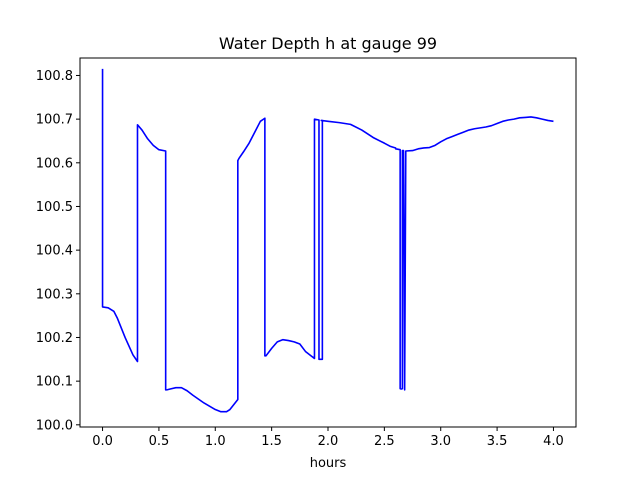  What do you see at coordinates (54, 76) in the screenshot?
I see `y-tick-label: 100.8` at bounding box center [54, 76].